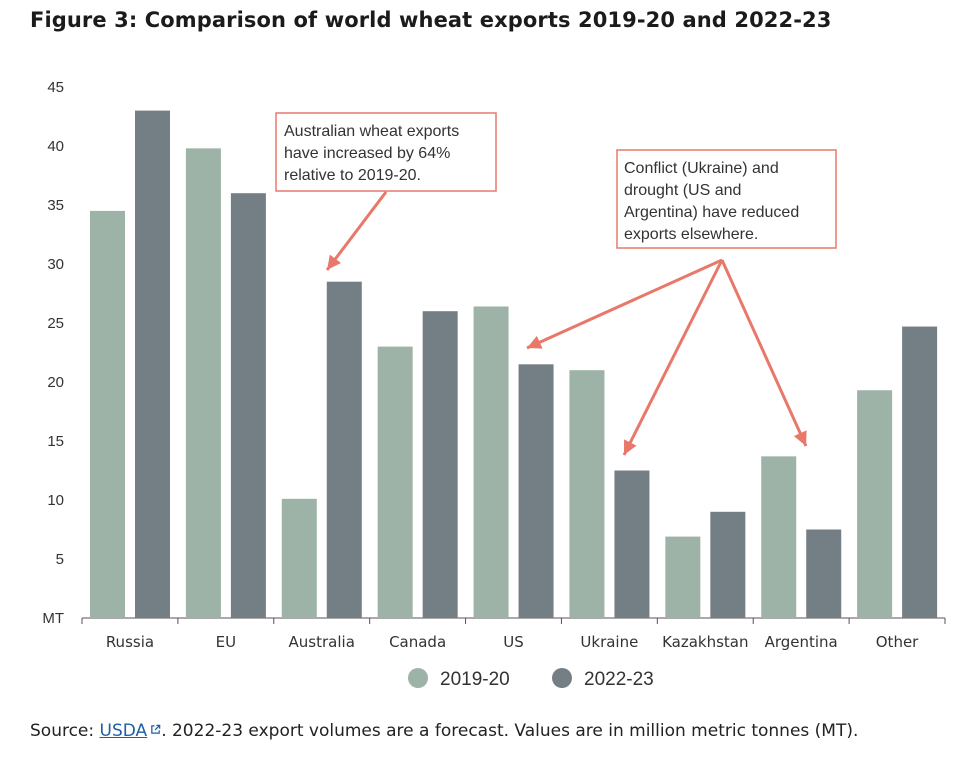 Image resolution: width=978 pixels, height=757 pixels. What do you see at coordinates (619, 679) in the screenshot?
I see `legend-label: 2022-23` at bounding box center [619, 679].